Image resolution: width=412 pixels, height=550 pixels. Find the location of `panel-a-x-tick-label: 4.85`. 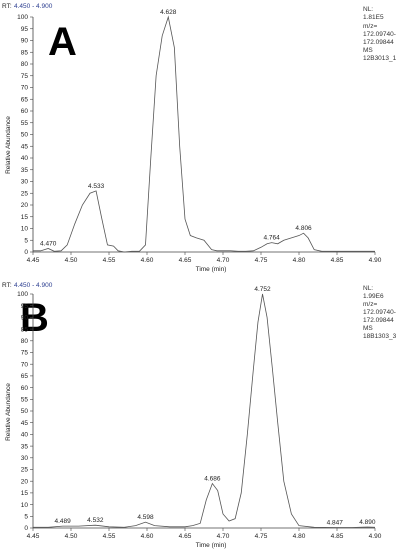

panel-a-x-tick-label: 4.85 is located at coordinates (337, 260).